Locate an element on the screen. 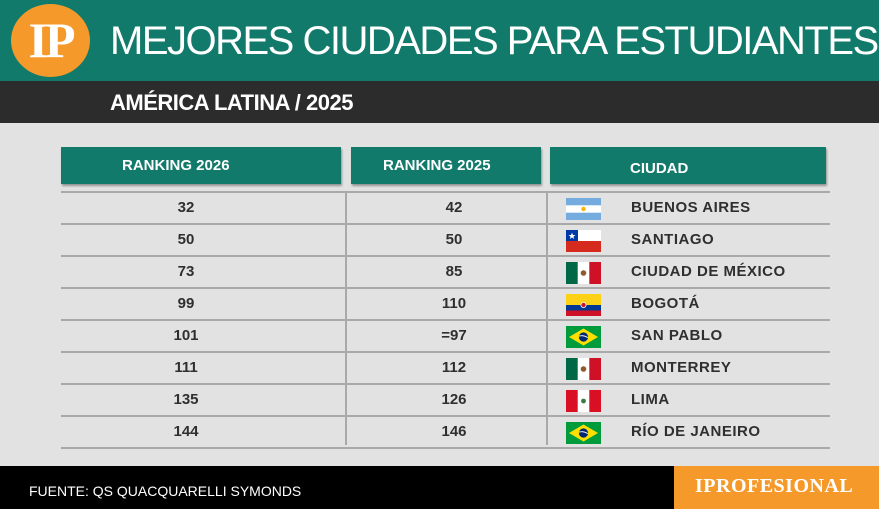 Image resolution: width=879 pixels, height=509 pixels. table-row: 99 110 BOGOTÁ is located at coordinates (445, 303).